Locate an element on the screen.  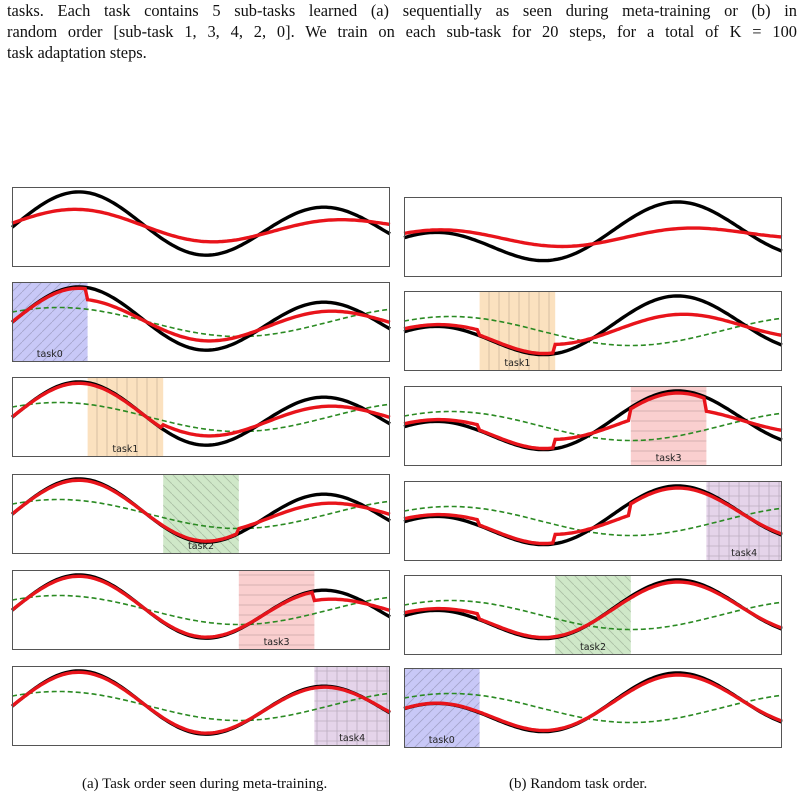
b-panel-1: task1 is located at coordinates (593, 331).